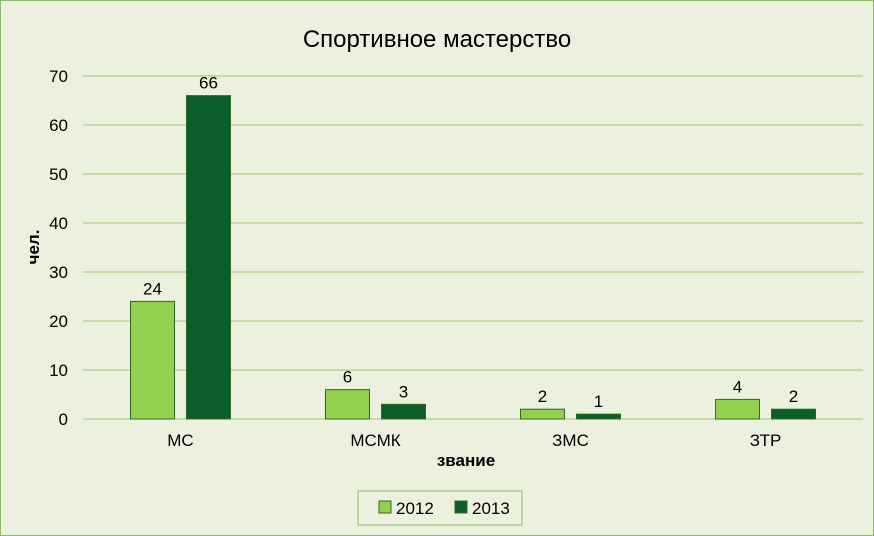 The width and height of the screenshot is (874, 536). Describe the element at coordinates (437, 39) in the screenshot. I see `chart-title: Спортивное мастерство` at that location.